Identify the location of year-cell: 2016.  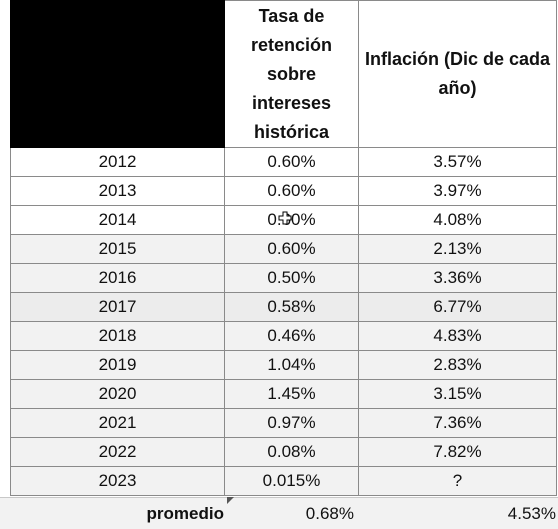
(117, 278).